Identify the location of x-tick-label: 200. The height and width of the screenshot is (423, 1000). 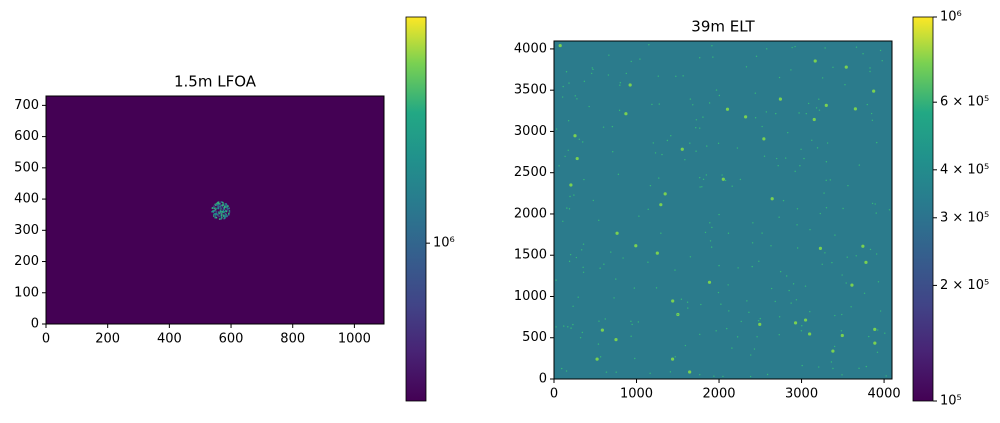
(107, 339).